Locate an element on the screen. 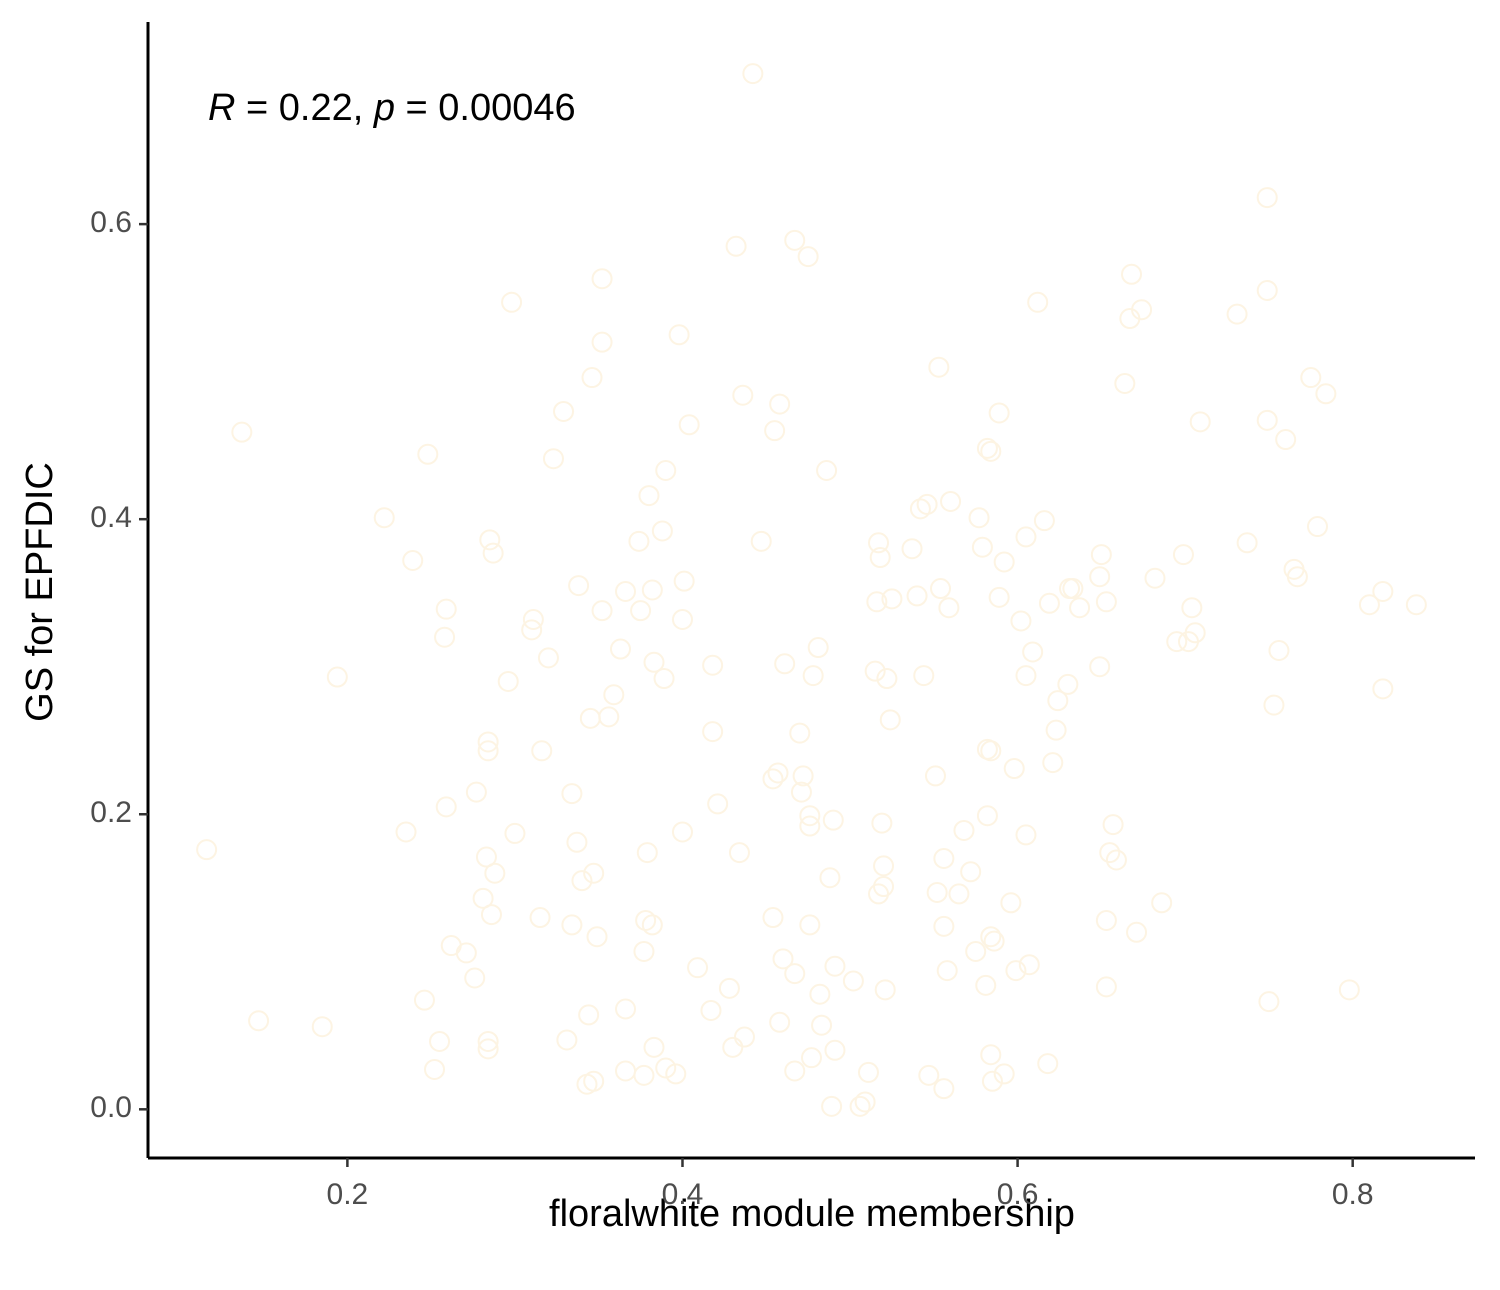 The width and height of the screenshot is (1500, 1290). x-tick-label: 0.4 is located at coordinates (683, 1194).